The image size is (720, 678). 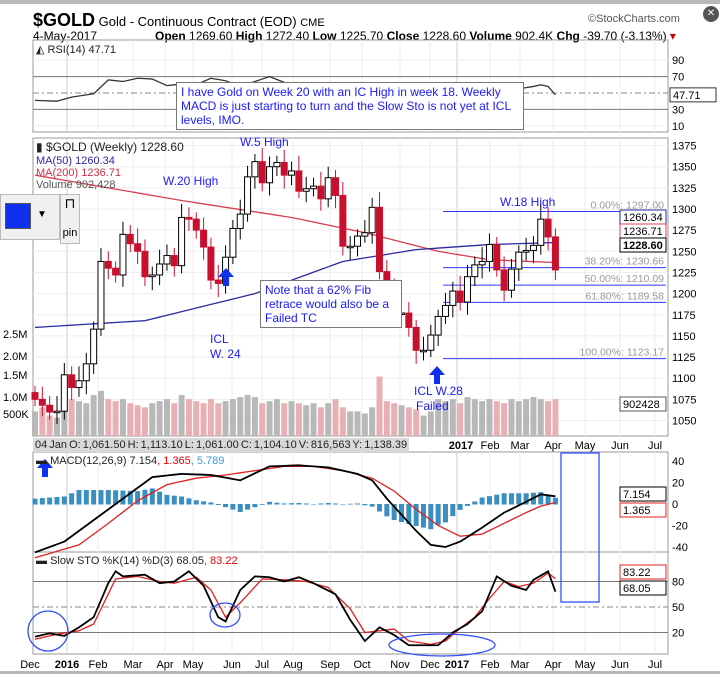 What do you see at coordinates (15, 357) in the screenshot?
I see `volume-tick-label: 2.0M` at bounding box center [15, 357].